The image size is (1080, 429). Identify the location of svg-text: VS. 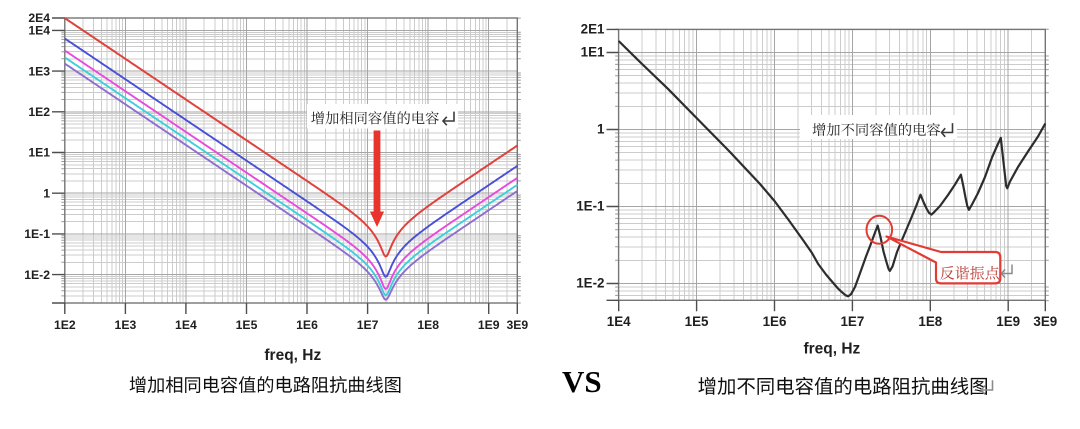
(582, 381).